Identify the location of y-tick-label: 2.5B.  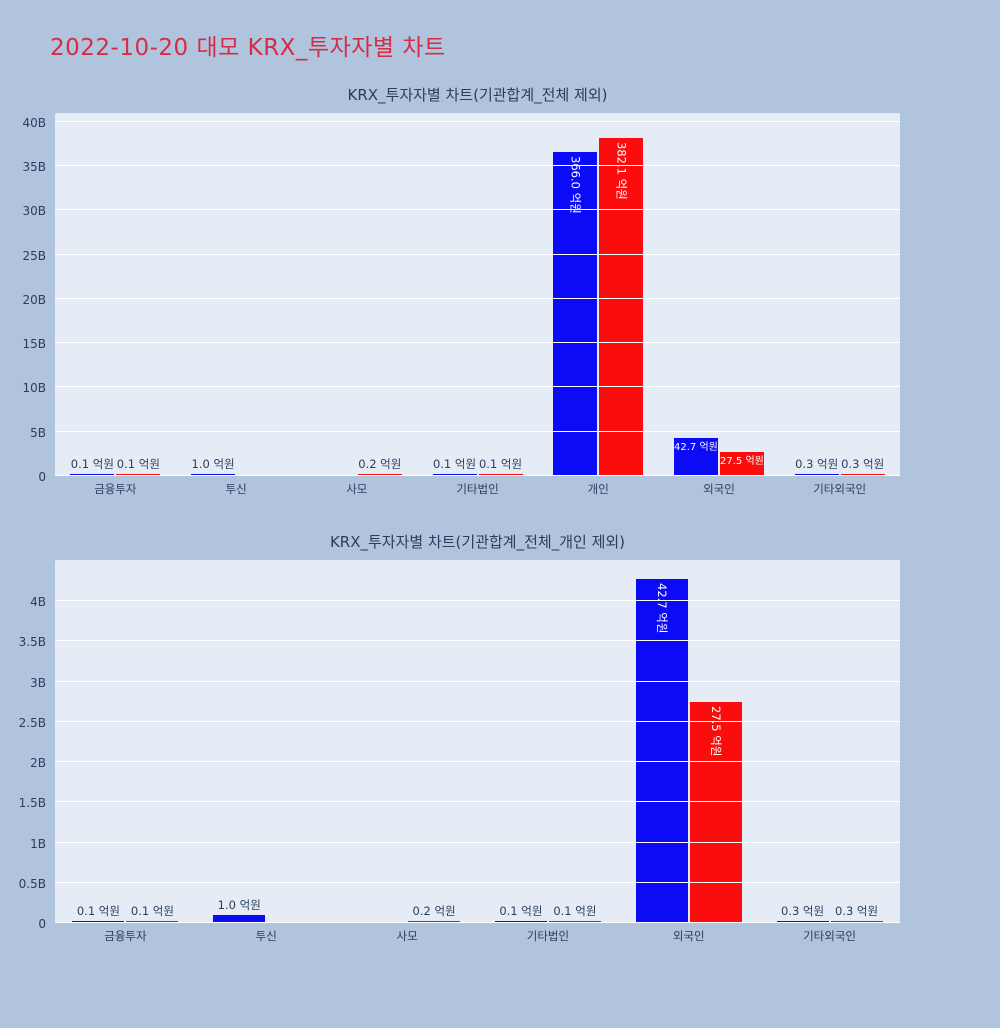
(32, 722).